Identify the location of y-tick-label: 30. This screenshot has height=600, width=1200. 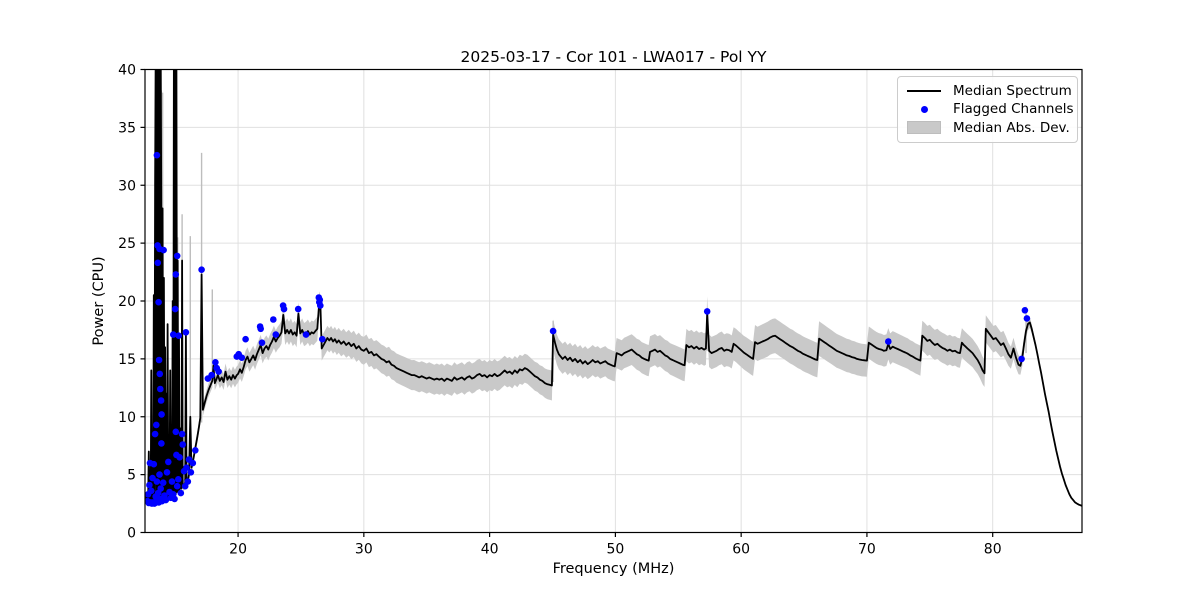
(127, 186).